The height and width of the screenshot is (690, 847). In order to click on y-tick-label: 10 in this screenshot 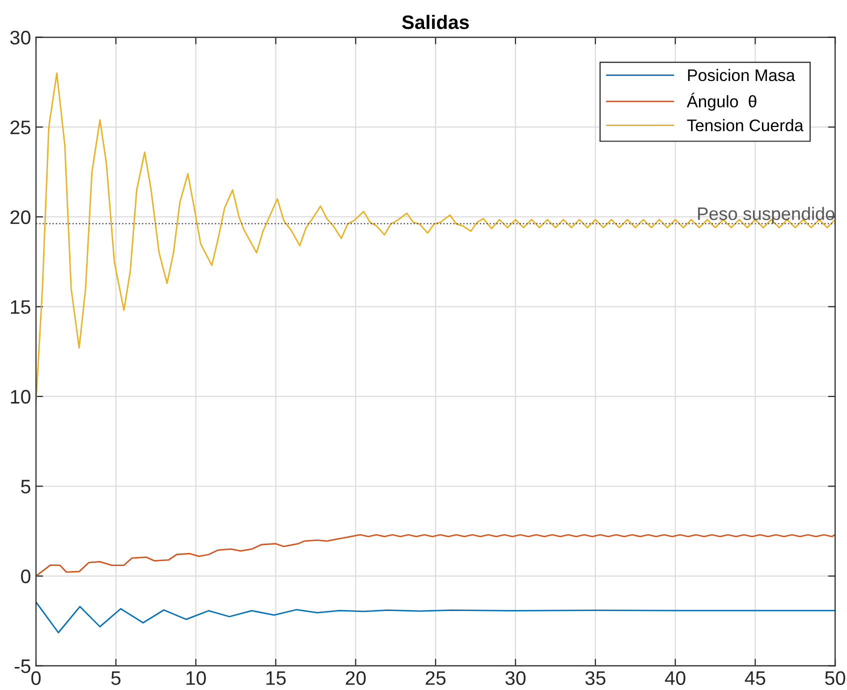, I will do `click(20, 397)`.